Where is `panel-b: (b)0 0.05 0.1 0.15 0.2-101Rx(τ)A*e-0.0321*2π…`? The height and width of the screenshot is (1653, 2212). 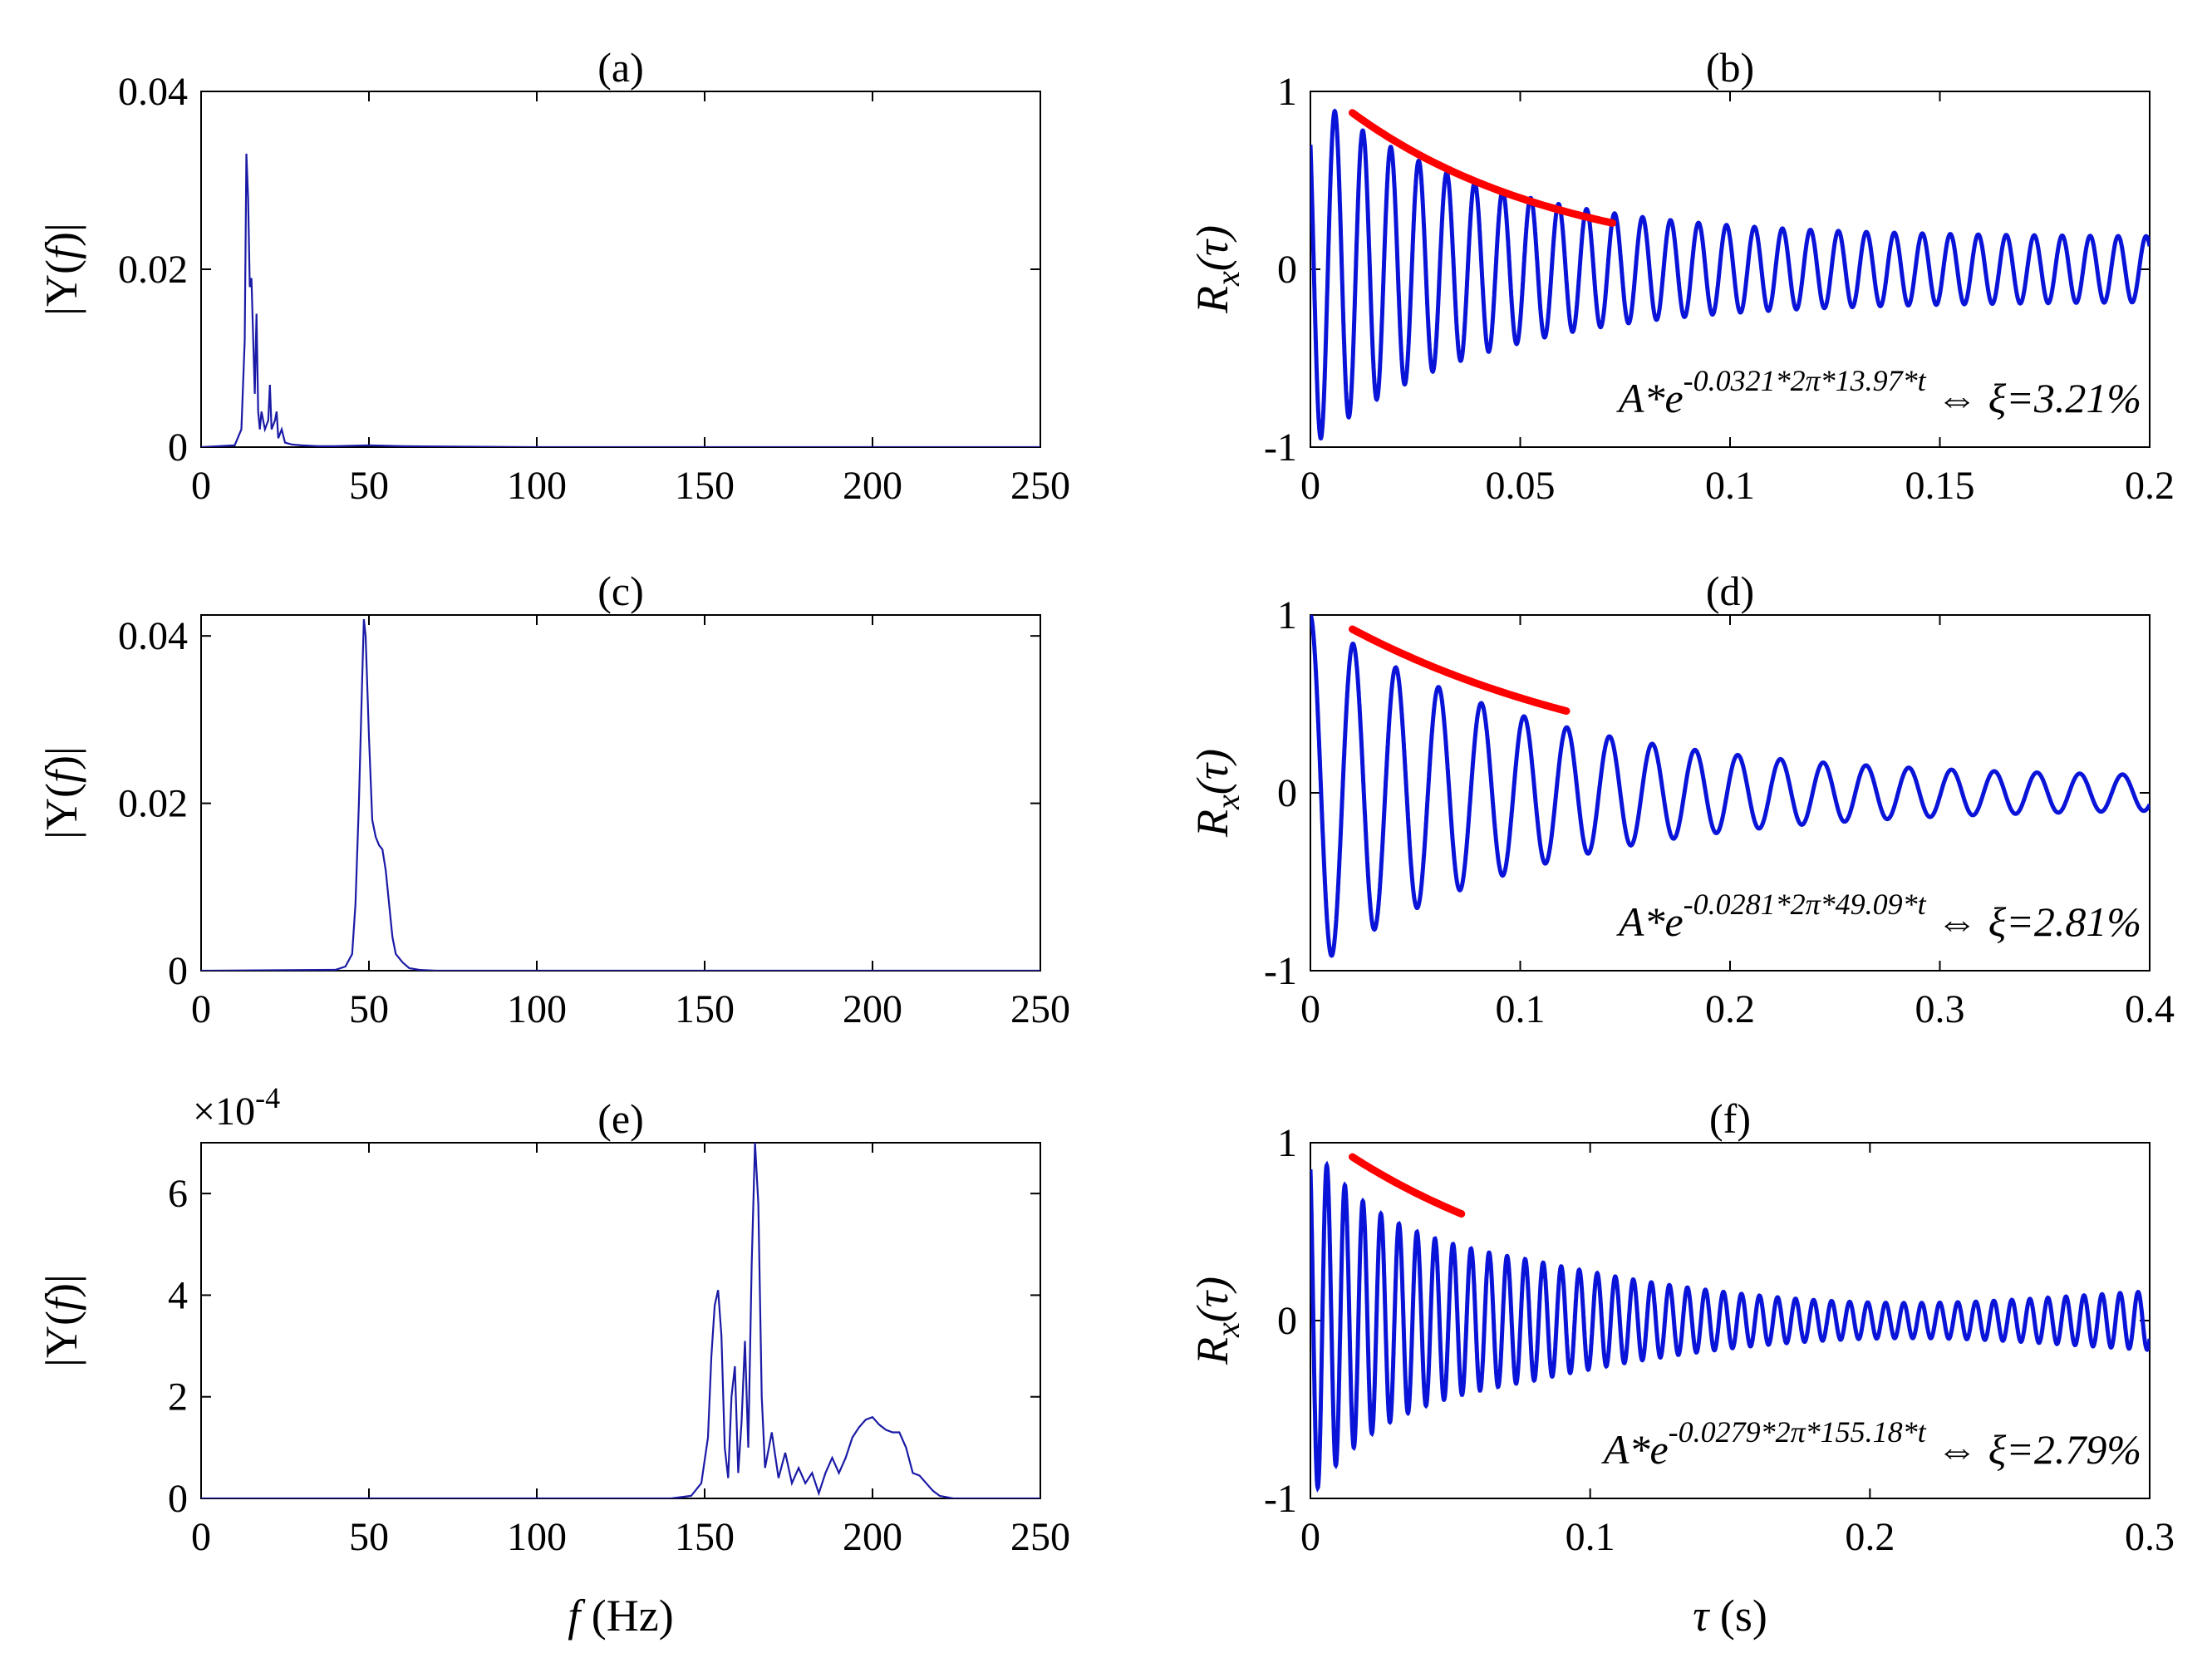
panel-b: (b)0 0.05 0.1 0.15 0.2-101Rx(τ)A*e-0.0321*2π… is located at coordinates (1681, 276).